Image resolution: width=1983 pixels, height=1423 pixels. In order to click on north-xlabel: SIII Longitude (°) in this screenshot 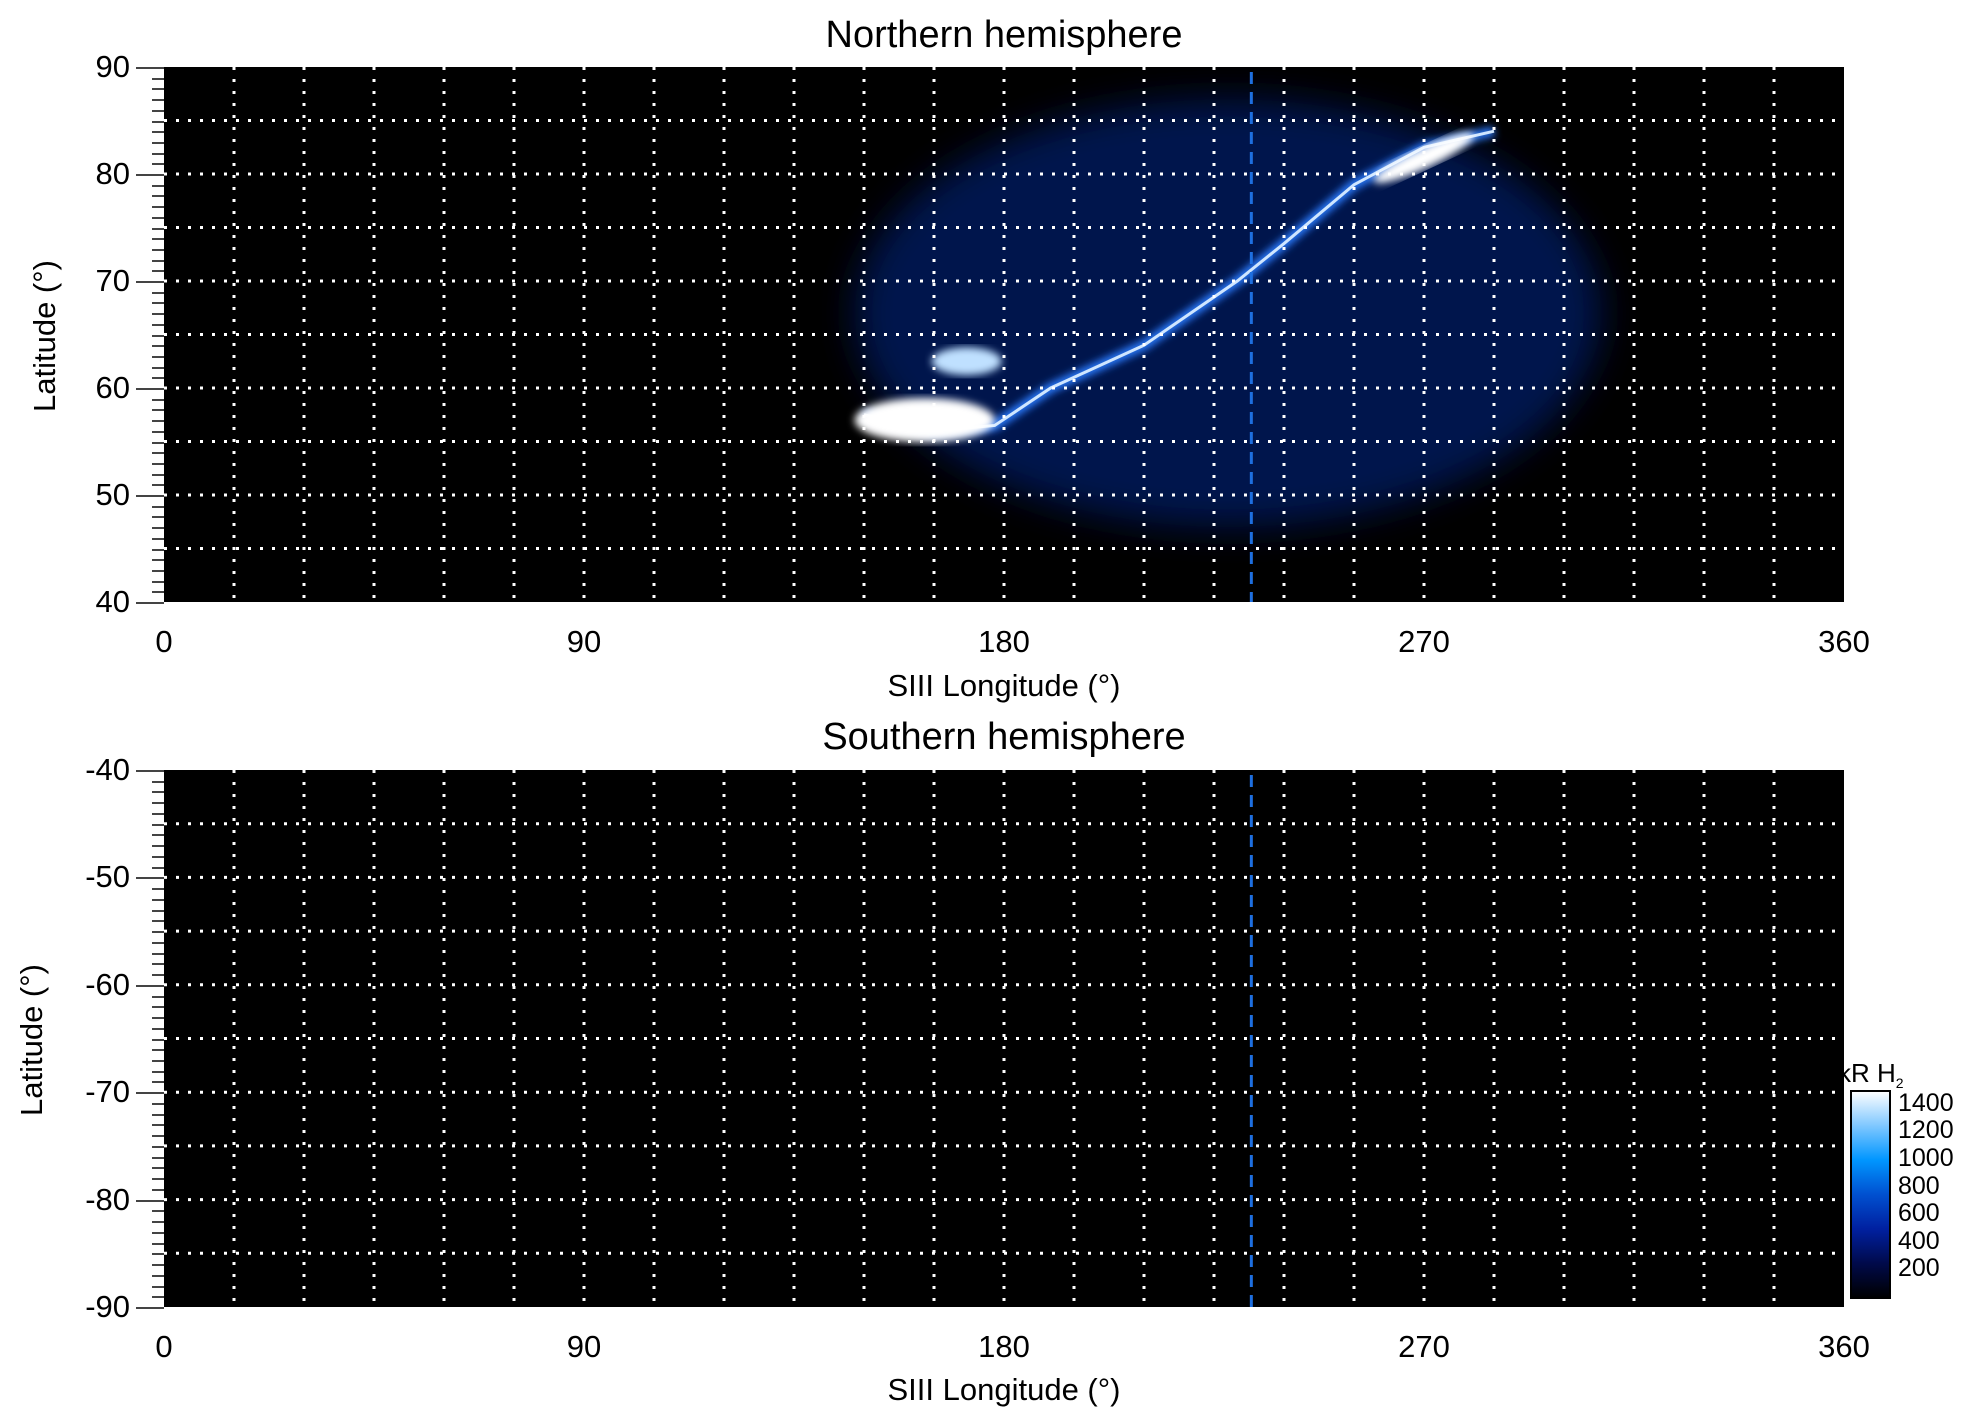, I will do `click(1004, 685)`.